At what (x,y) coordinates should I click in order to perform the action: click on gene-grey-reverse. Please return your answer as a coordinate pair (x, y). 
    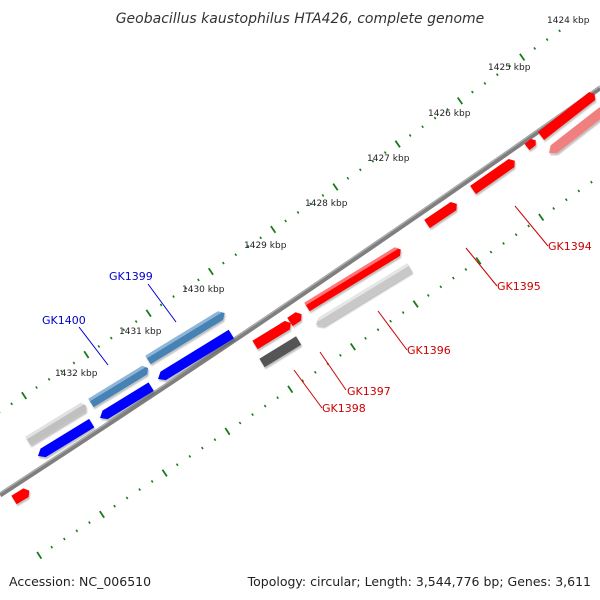
    Looking at the image, I should click on (363, 296).